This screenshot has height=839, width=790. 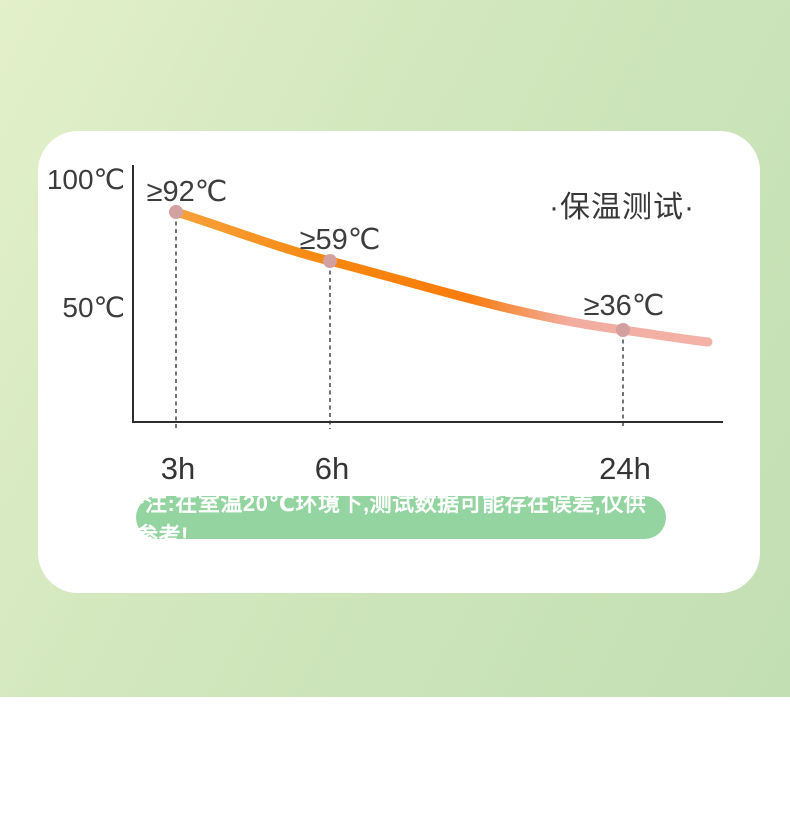 What do you see at coordinates (442, 277) in the screenshot?
I see `temperature-curve` at bounding box center [442, 277].